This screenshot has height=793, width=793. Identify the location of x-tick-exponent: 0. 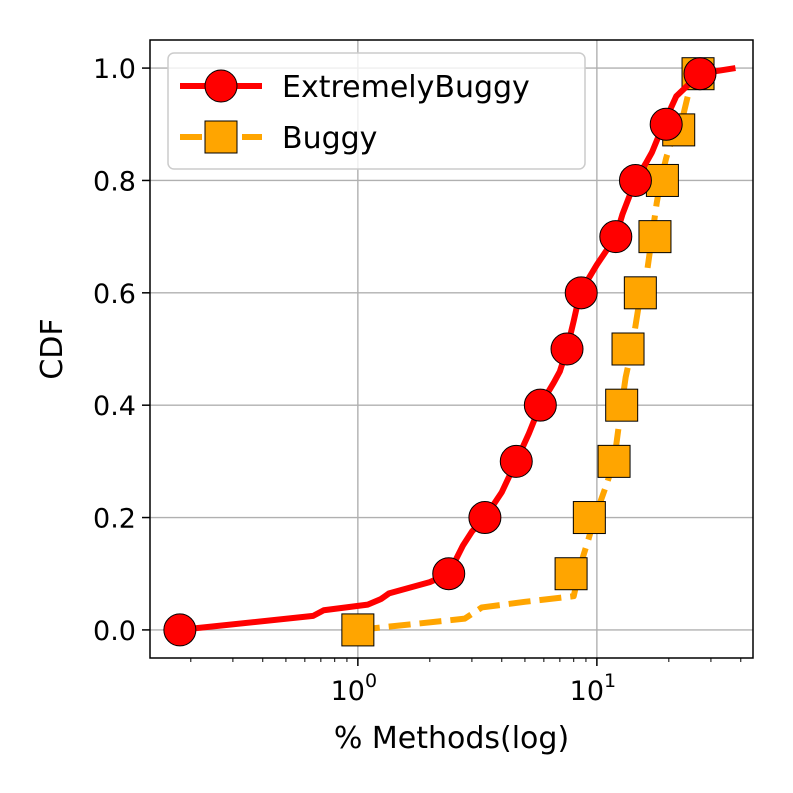
(371, 681).